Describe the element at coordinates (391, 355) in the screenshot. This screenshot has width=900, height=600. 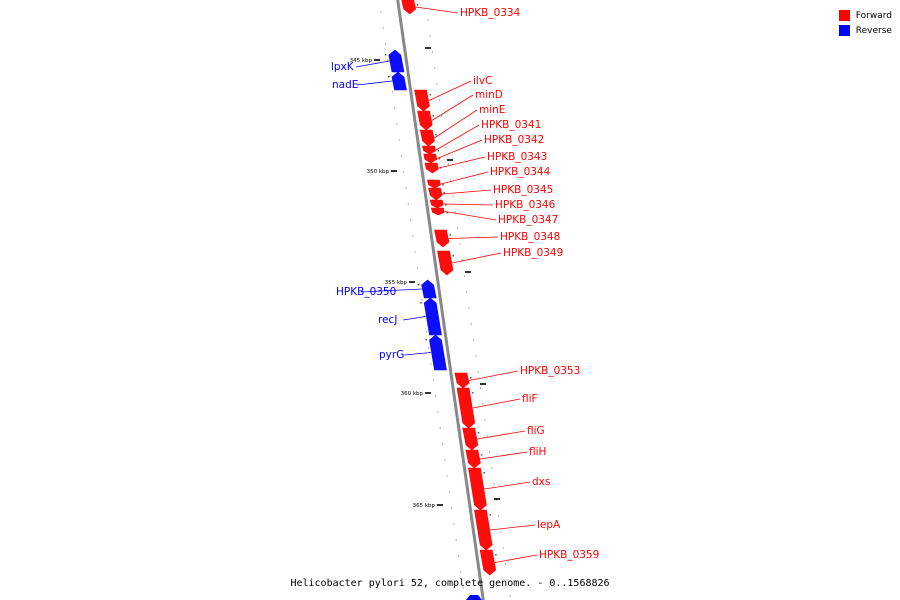
I see `gene-label: pyrG` at that location.